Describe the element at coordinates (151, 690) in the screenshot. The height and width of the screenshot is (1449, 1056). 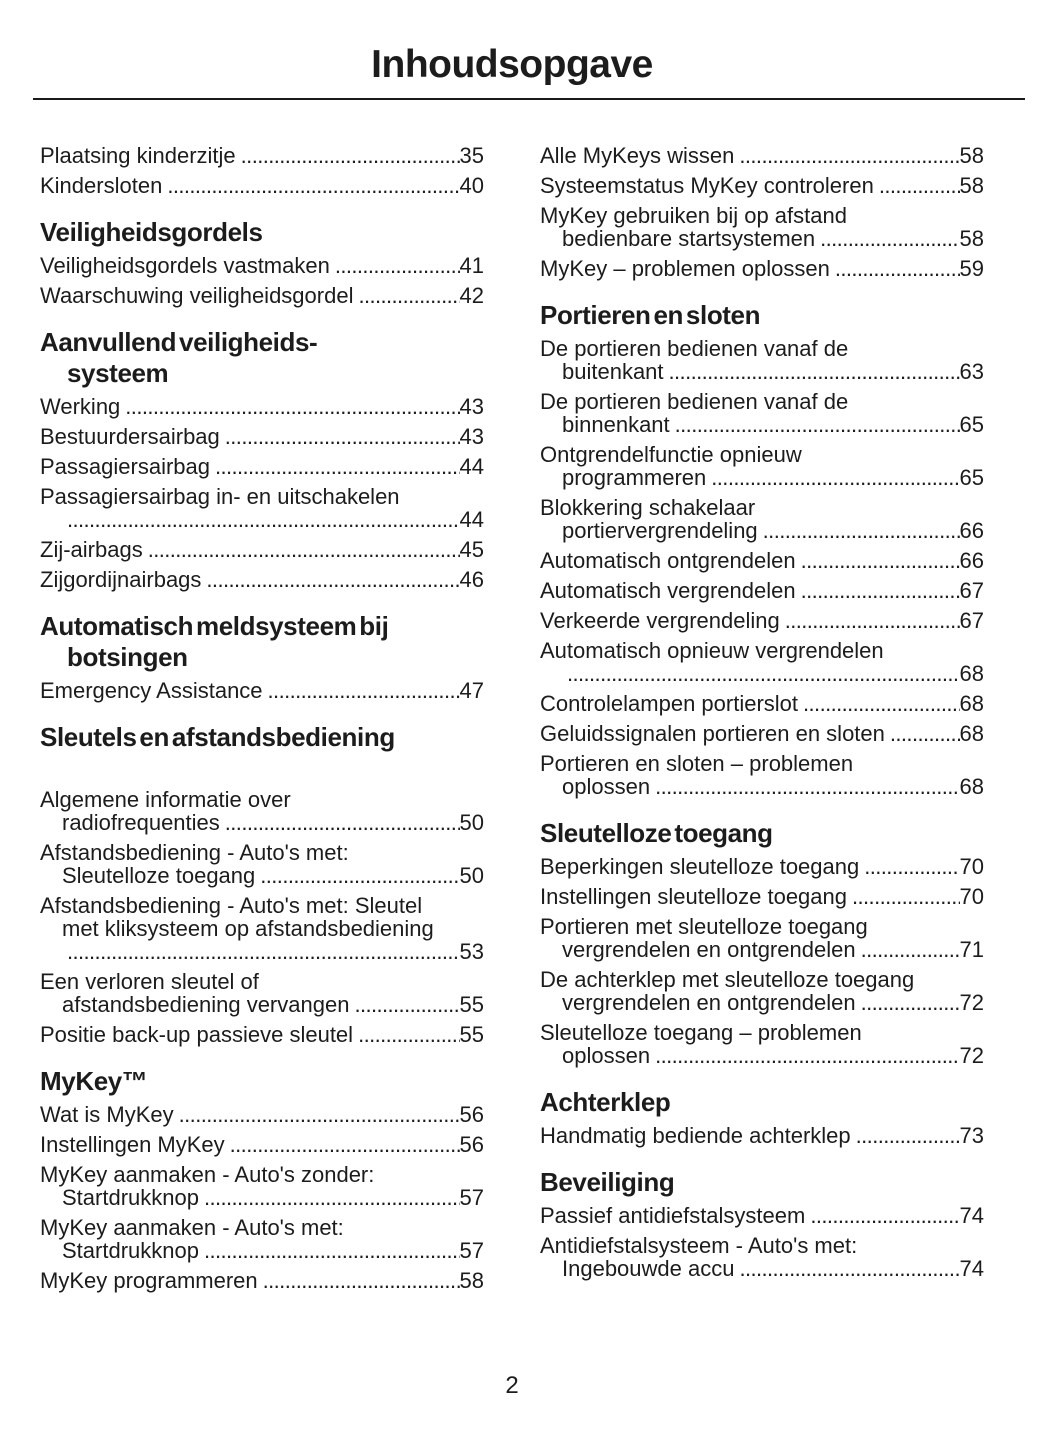
I see `entry-label: Emergency Assistance` at that location.